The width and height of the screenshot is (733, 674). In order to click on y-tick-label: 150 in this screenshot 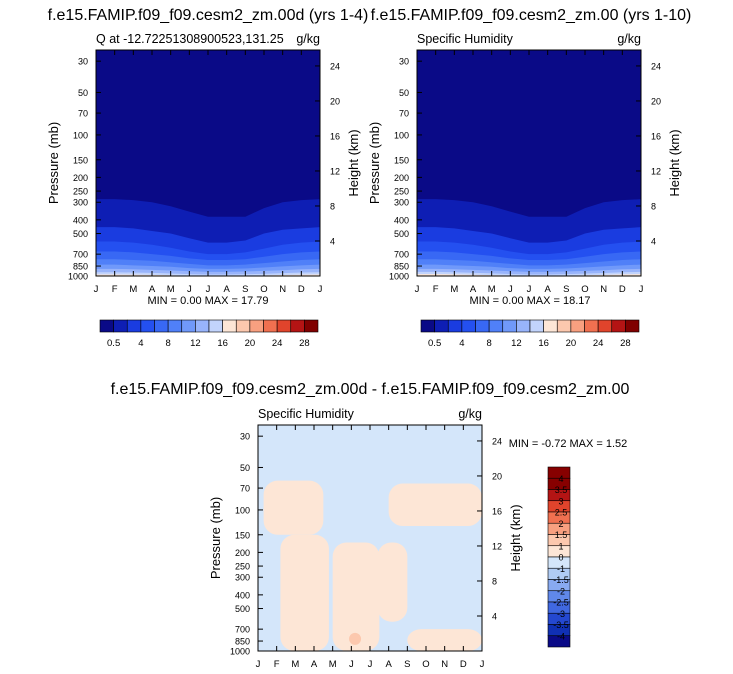, I will do `click(401, 160)`.